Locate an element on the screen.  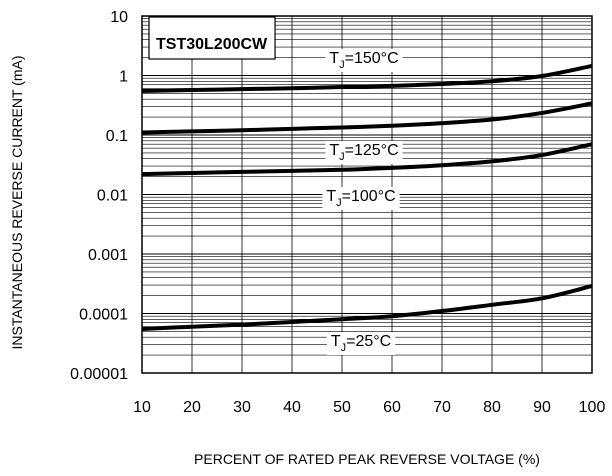
series-label-text: TJ=150°C is located at coordinates (363, 60).